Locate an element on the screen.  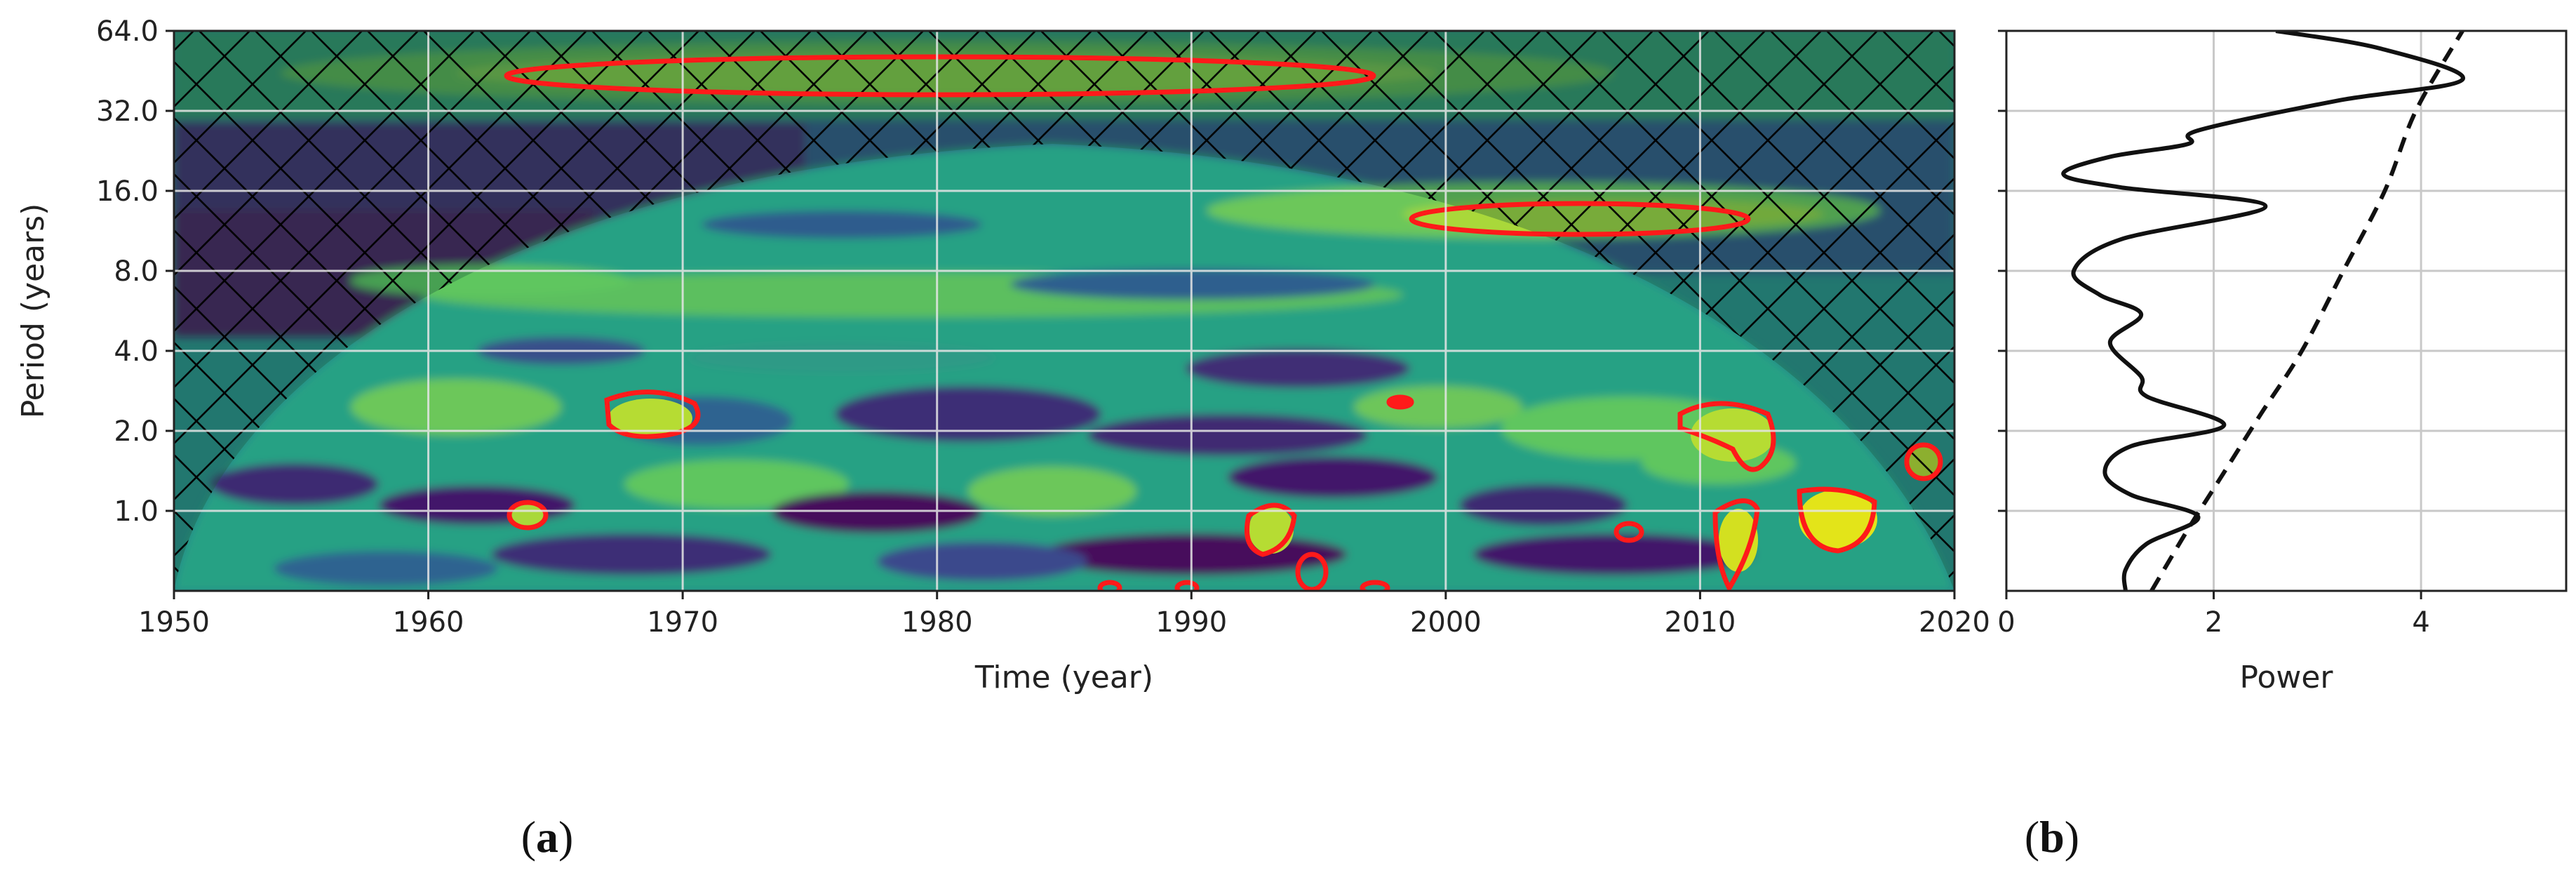
panel-b-ticks: 0 2 4 is located at coordinates (2213, 334).